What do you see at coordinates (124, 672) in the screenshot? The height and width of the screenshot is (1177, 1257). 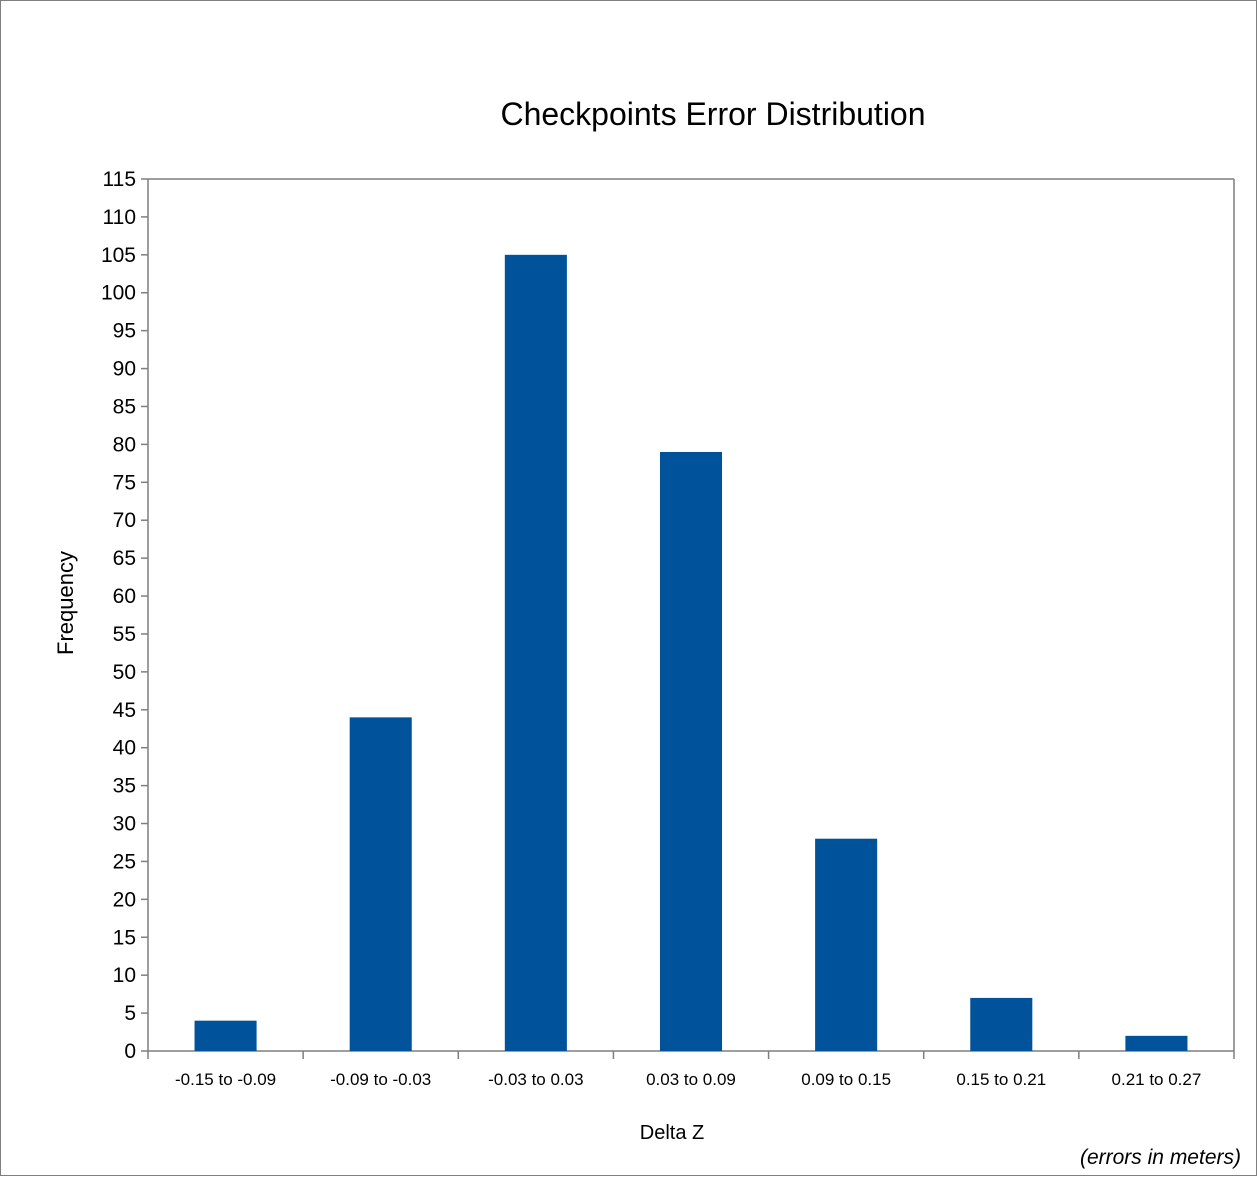 I see `y-tick-label: 50` at bounding box center [124, 672].